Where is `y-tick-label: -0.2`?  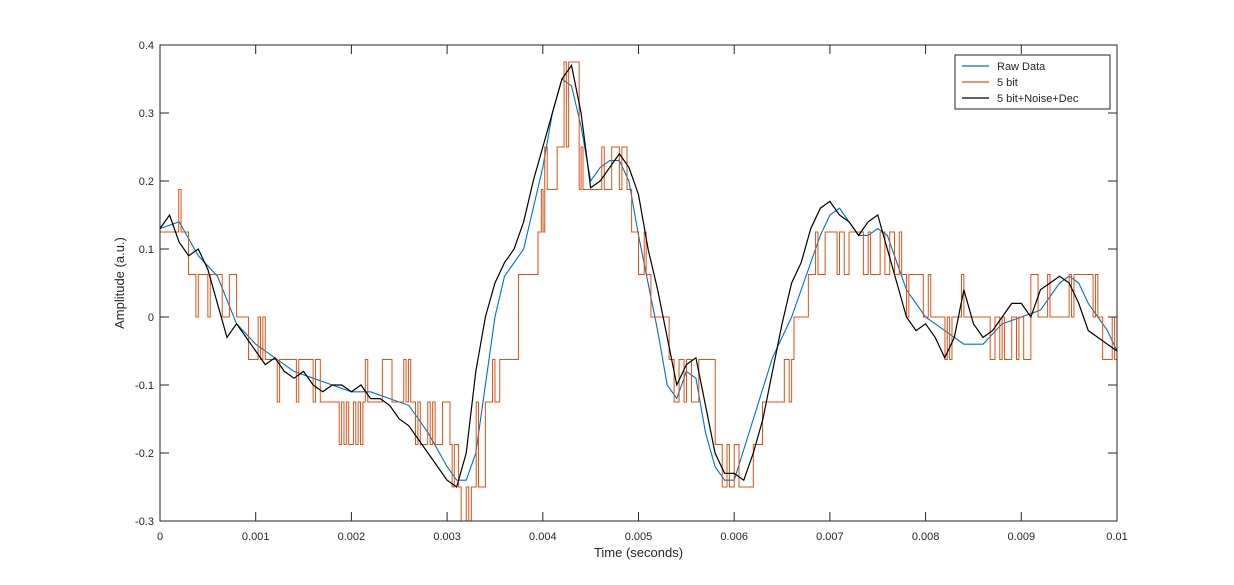 y-tick-label: -0.2 is located at coordinates (144, 454).